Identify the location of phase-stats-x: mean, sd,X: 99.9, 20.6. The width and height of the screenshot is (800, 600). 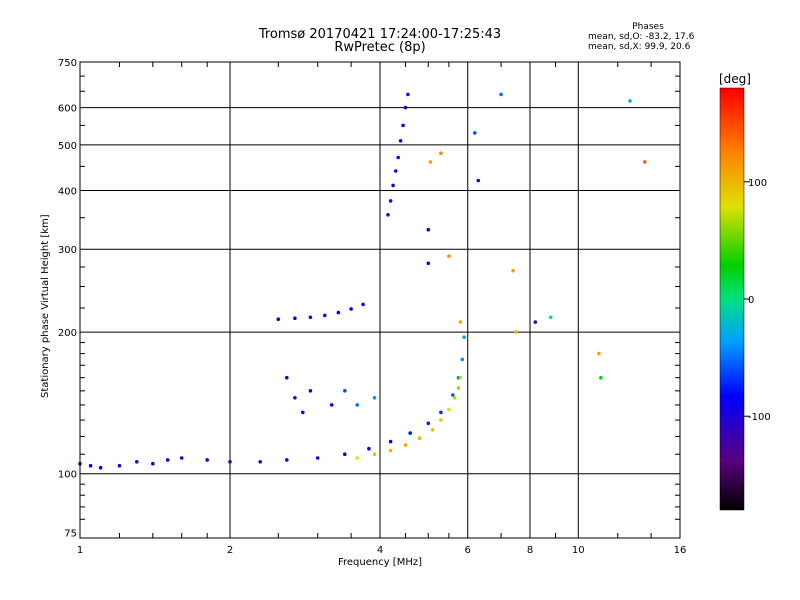
(639, 47).